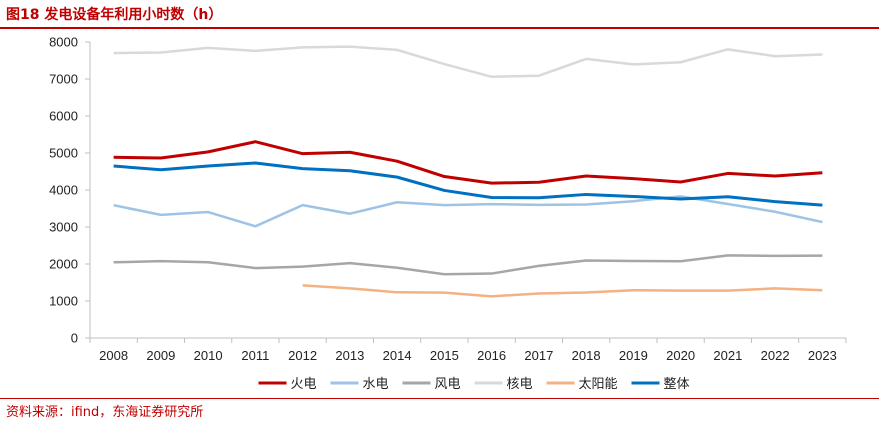  I want to click on x-tick-label: 2011, so click(255, 355).